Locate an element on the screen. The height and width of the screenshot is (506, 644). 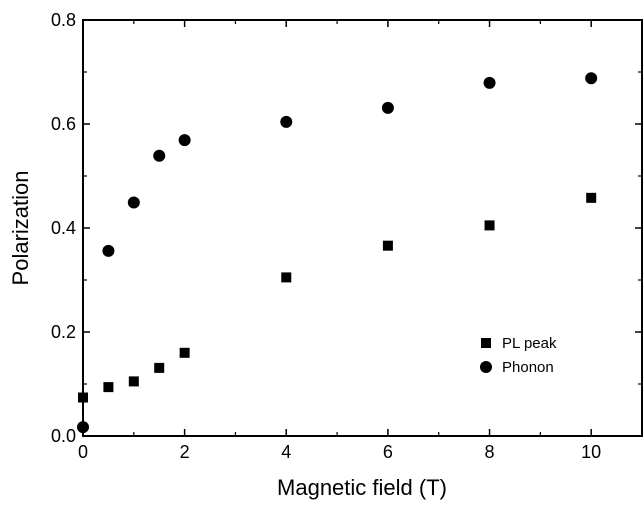
x-axis-tick-labels: 0 2 4 6 8 10 is located at coordinates (339, 452).